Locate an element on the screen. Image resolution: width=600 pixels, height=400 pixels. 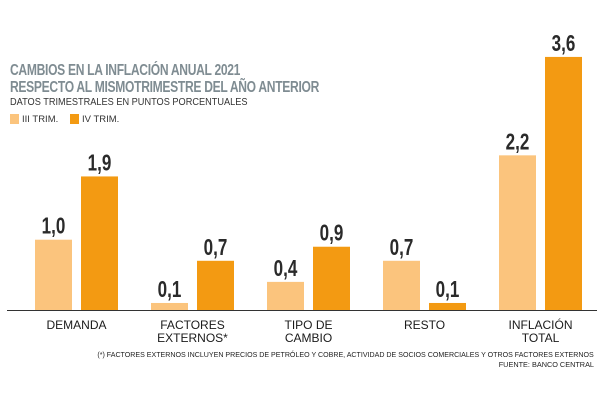
category-label-4-0: INFLACIÓN is located at coordinates (540, 324).